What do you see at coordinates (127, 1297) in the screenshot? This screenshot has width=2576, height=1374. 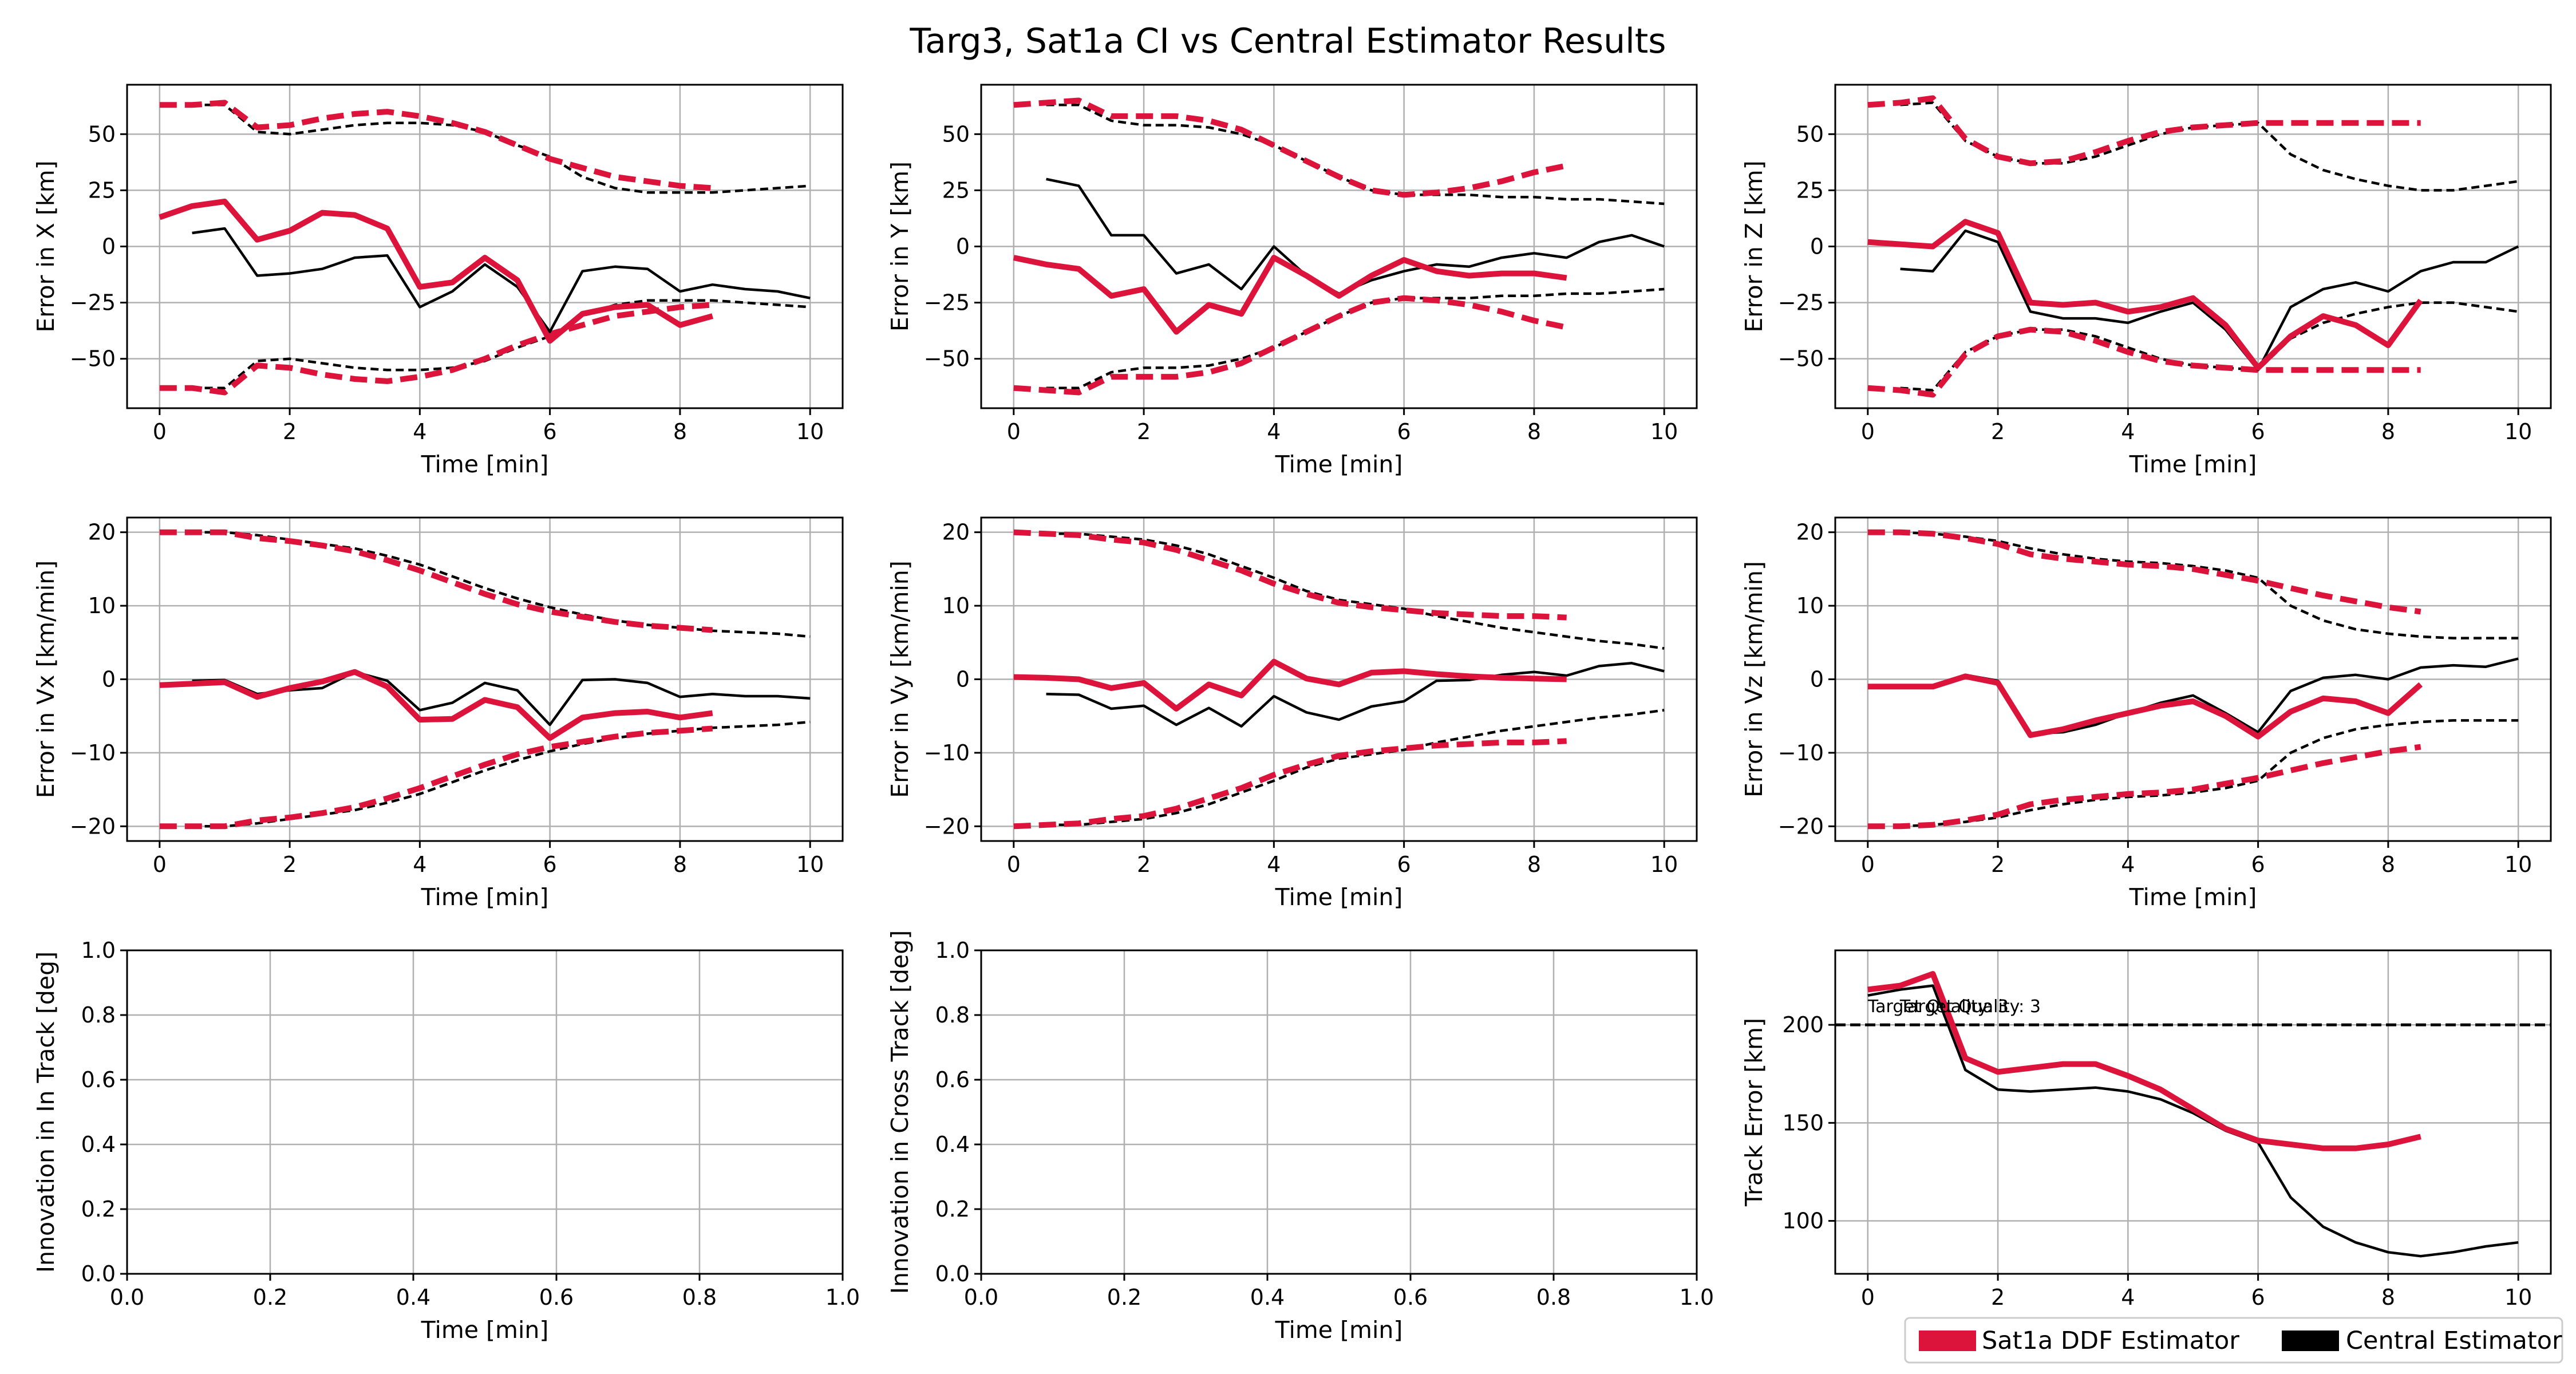 I see `x-tick-label: 0.0` at bounding box center [127, 1297].